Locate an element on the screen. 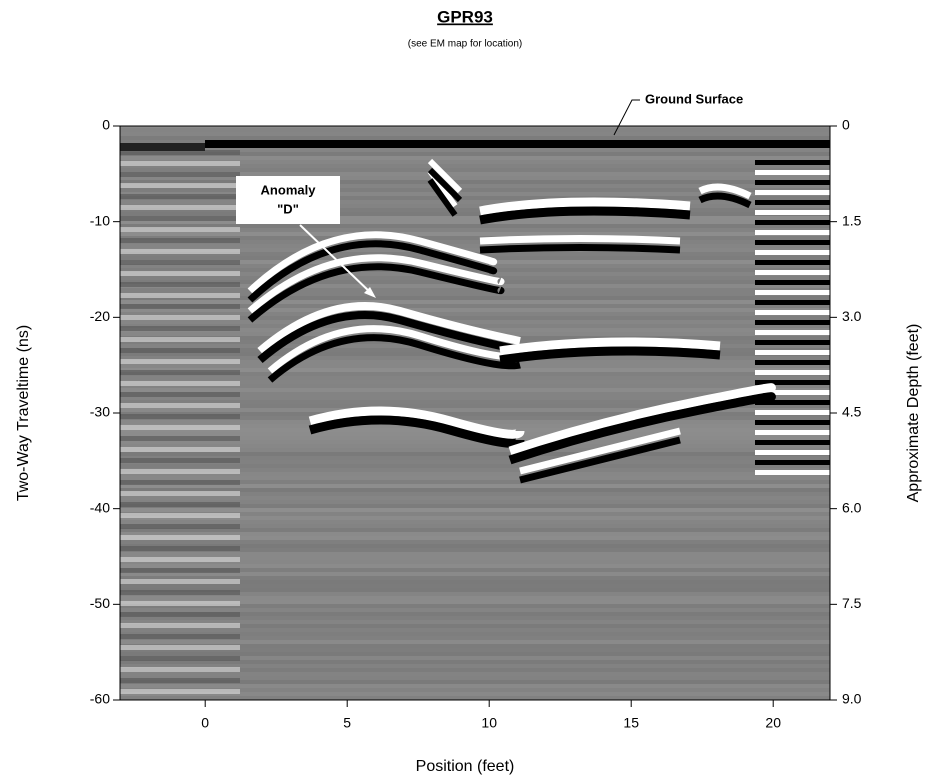 This screenshot has width=928, height=783. annotation-arrowhead is located at coordinates (370, 292).